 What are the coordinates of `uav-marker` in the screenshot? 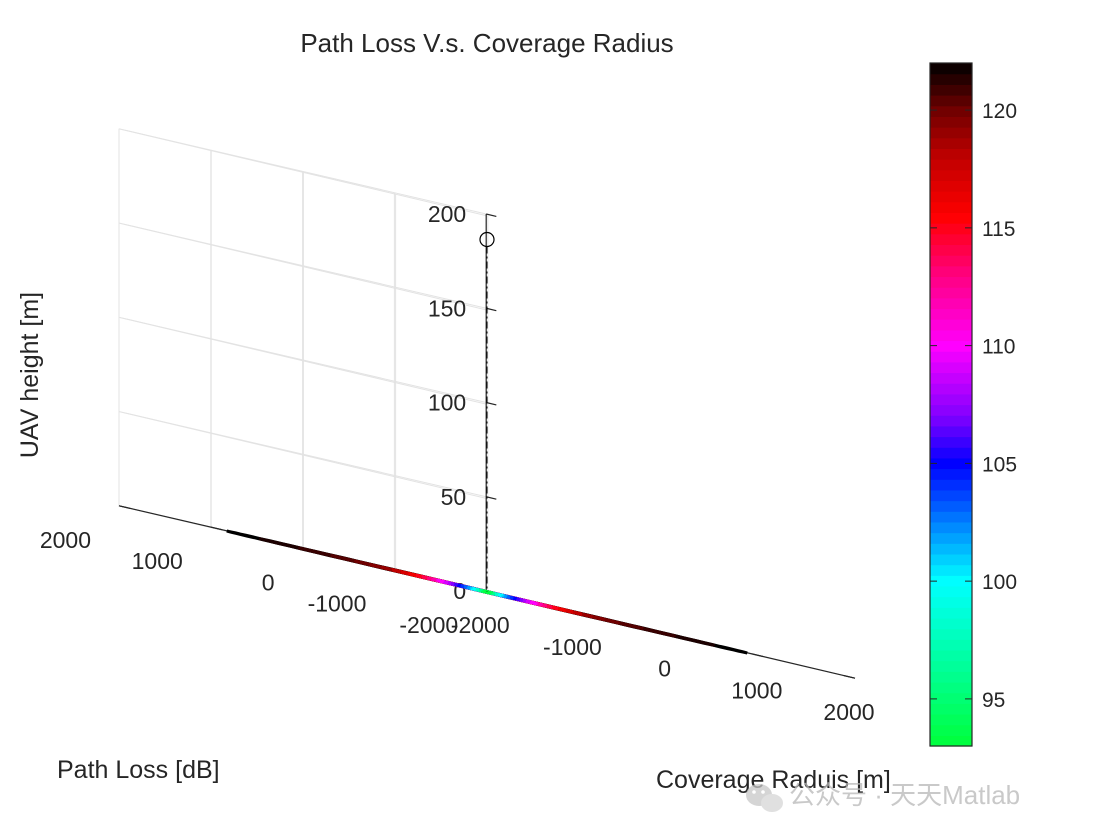 It's located at (487, 239).